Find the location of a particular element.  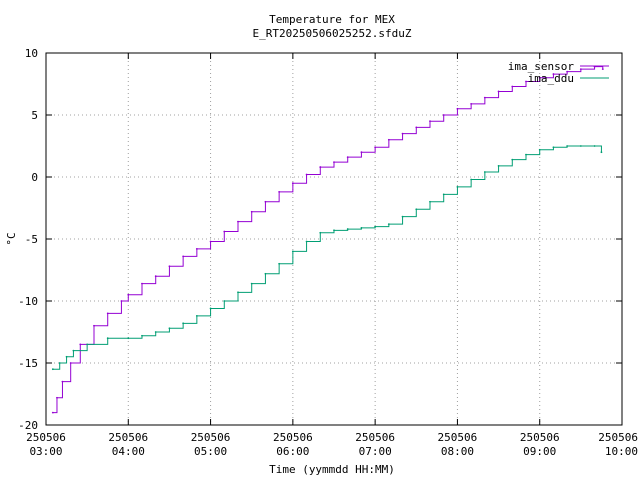

x-tick-time-label: 10:00 is located at coordinates (621, 451).